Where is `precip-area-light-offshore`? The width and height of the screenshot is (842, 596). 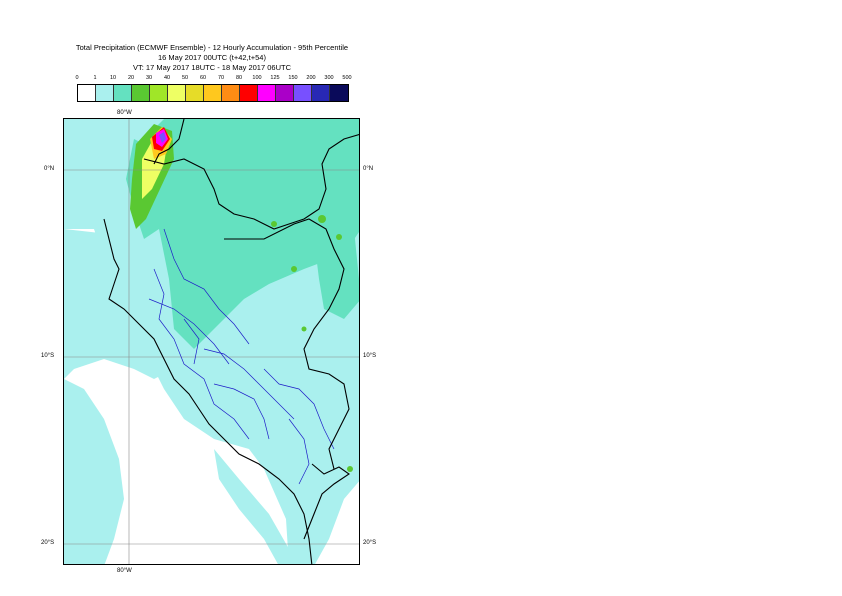 precip-area-light-offshore is located at coordinates (119, 304).